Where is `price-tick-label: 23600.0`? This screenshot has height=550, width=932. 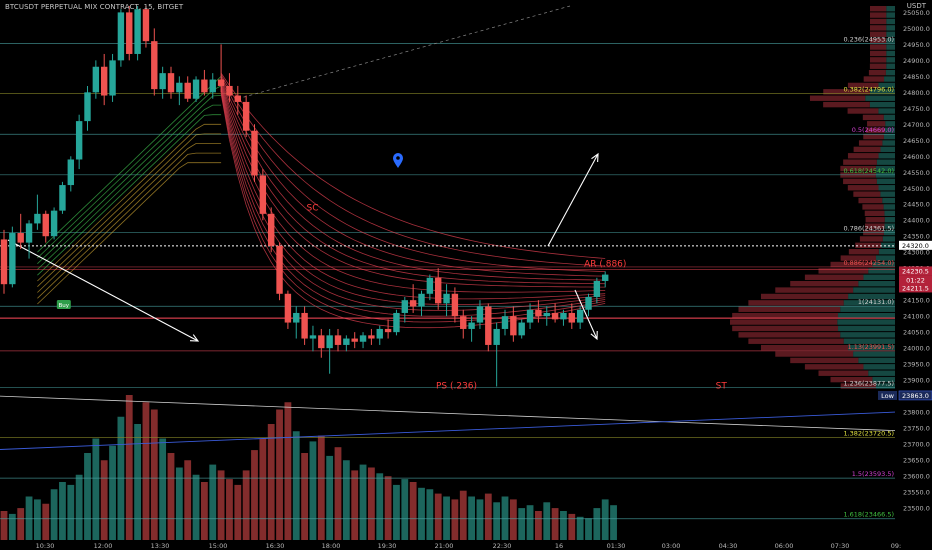 price-tick-label: 23600.0 is located at coordinates (916, 477).